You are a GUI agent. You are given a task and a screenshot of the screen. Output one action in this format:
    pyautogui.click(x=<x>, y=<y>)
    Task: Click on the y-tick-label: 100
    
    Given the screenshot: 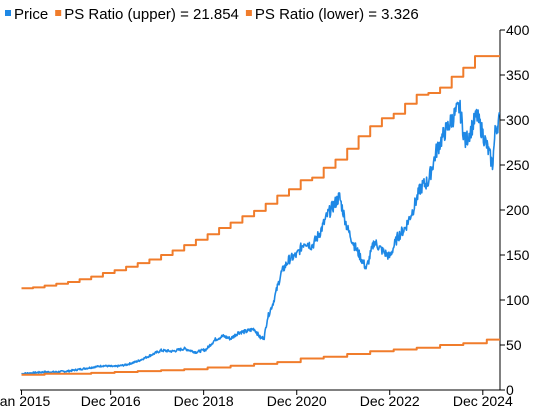 What is the action you would take?
    pyautogui.click(x=518, y=300)
    